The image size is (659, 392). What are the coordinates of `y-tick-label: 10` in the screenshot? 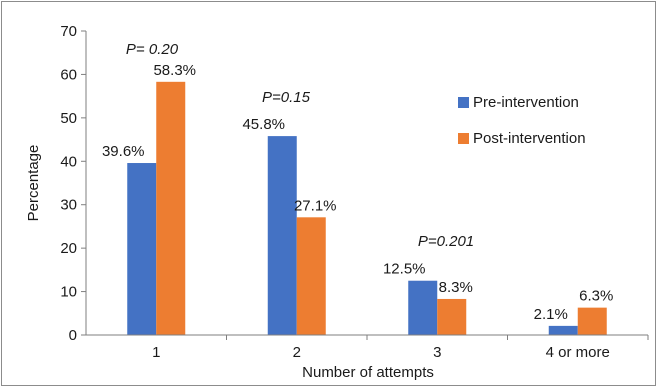 It's located at (68, 292).